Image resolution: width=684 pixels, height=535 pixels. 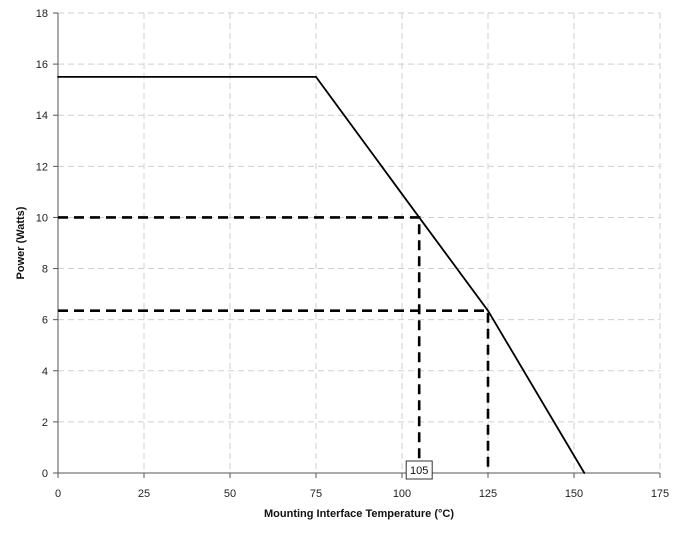 I want to click on annotation-box, so click(x=419, y=470).